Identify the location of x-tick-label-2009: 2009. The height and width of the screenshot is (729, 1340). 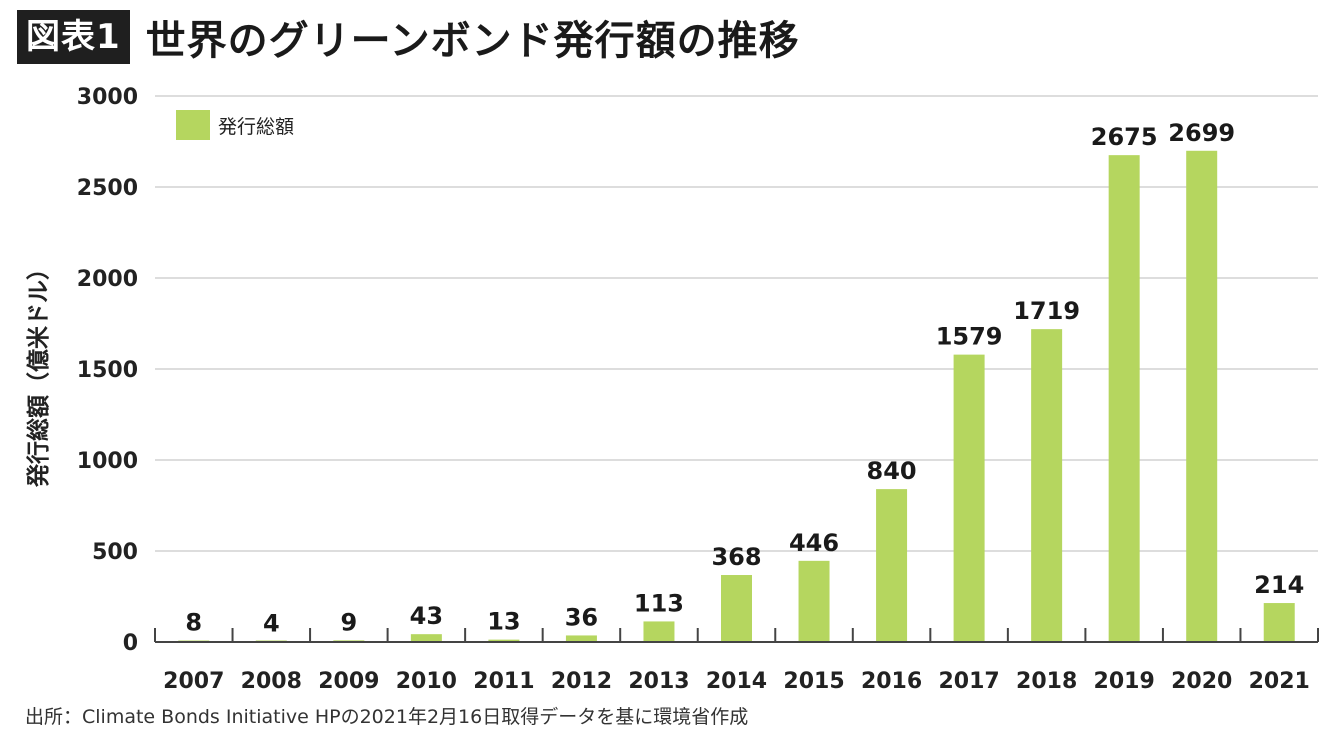
(348, 681).